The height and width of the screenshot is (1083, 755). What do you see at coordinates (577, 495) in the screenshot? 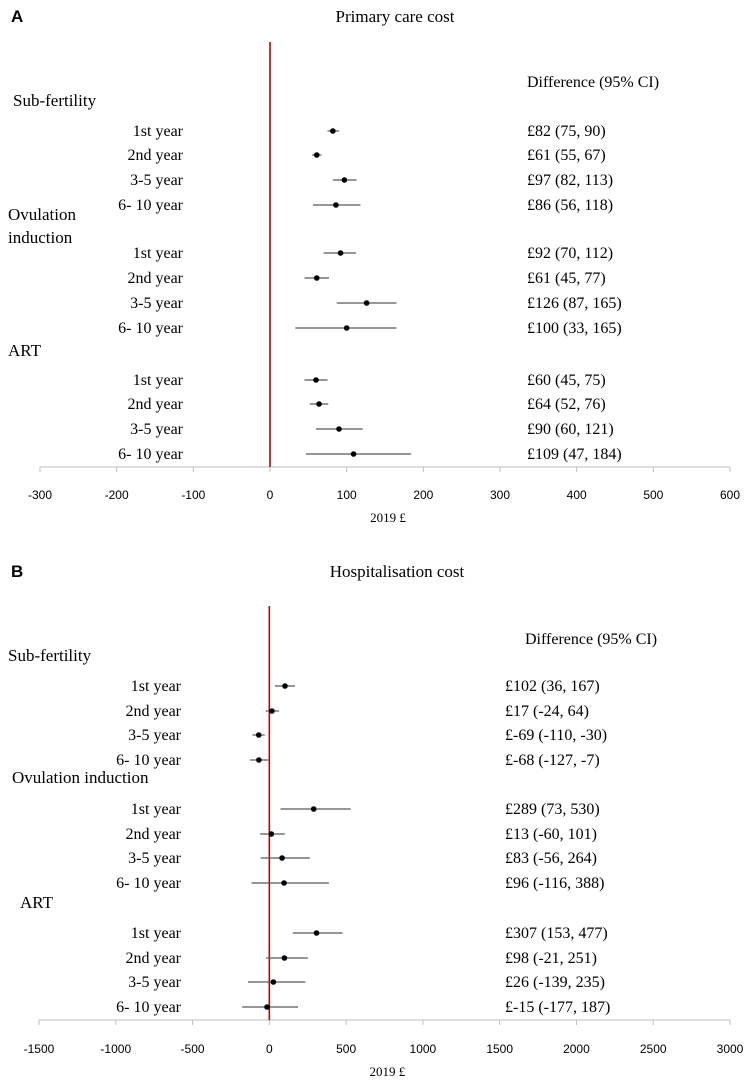
I see `x-tick-label: 400` at bounding box center [577, 495].